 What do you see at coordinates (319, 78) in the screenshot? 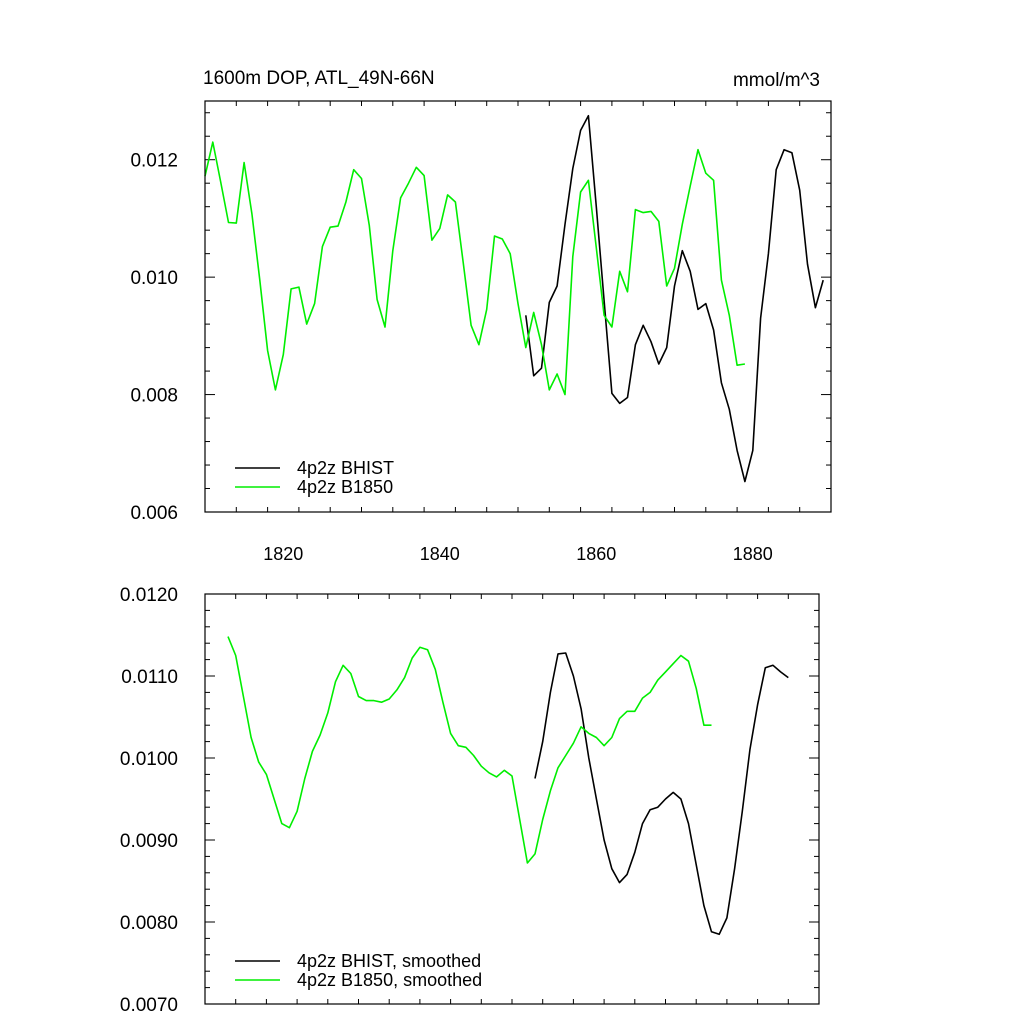
I see `top-chart-title: 1600m DOP, ATL_49N-66N` at bounding box center [319, 78].